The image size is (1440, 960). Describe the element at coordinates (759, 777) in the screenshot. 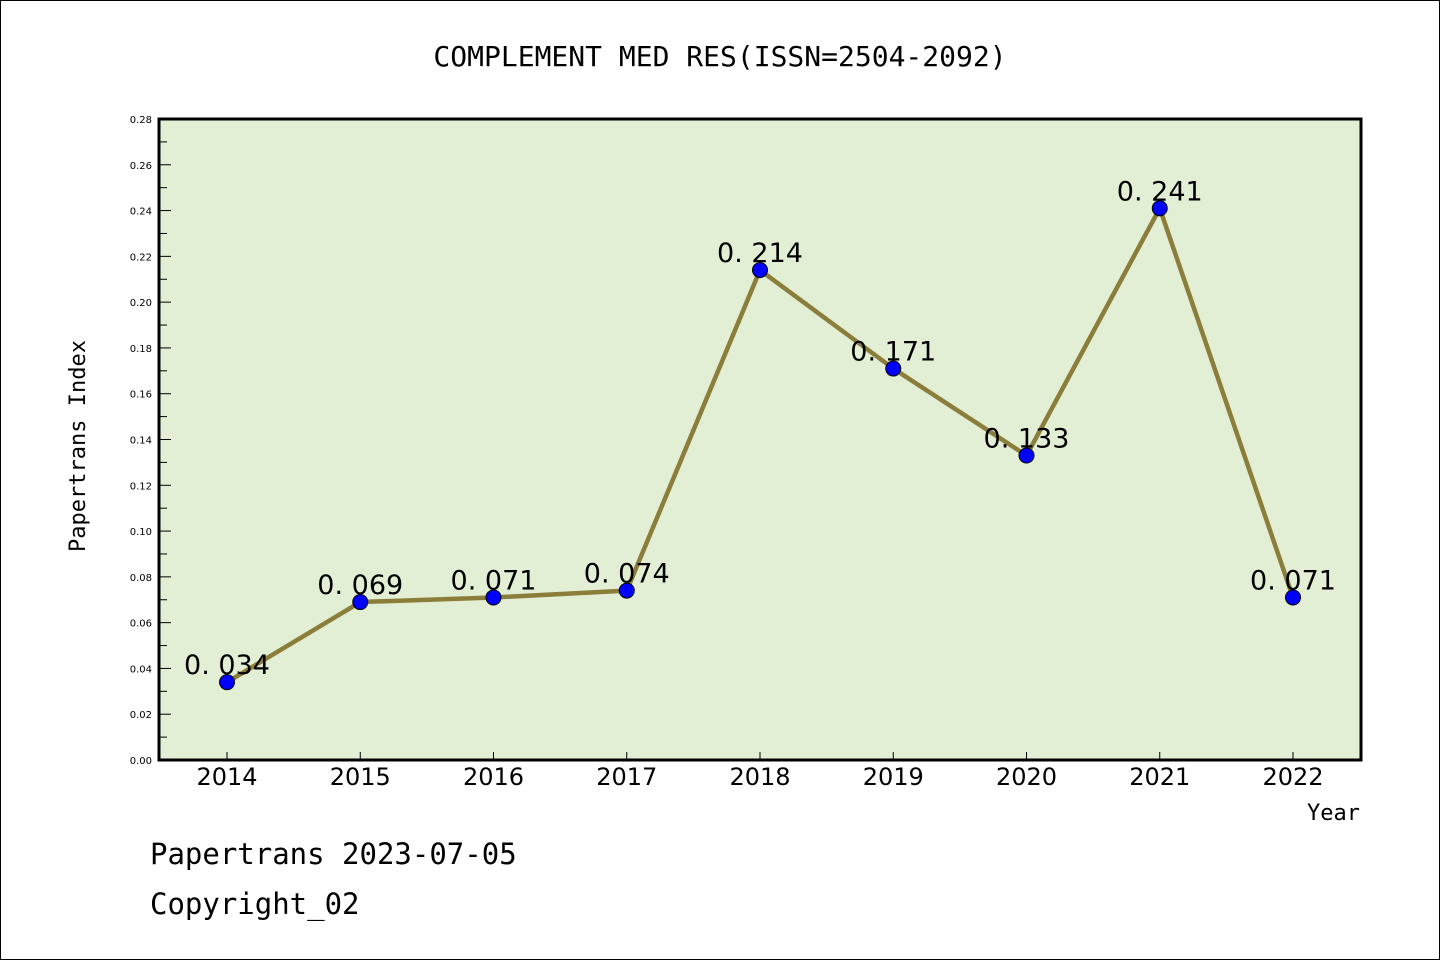

I see `x-tick-label: 2018` at that location.